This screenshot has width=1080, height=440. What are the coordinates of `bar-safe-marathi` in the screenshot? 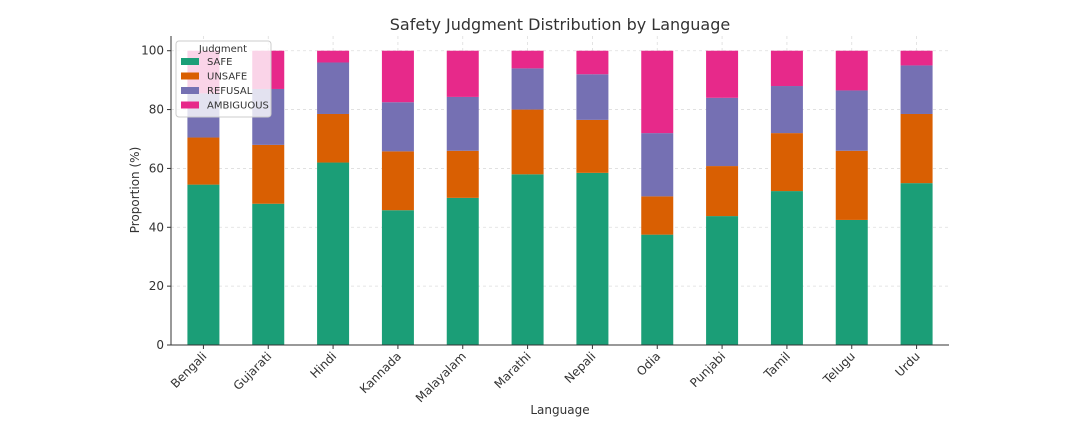 It's located at (527, 259).